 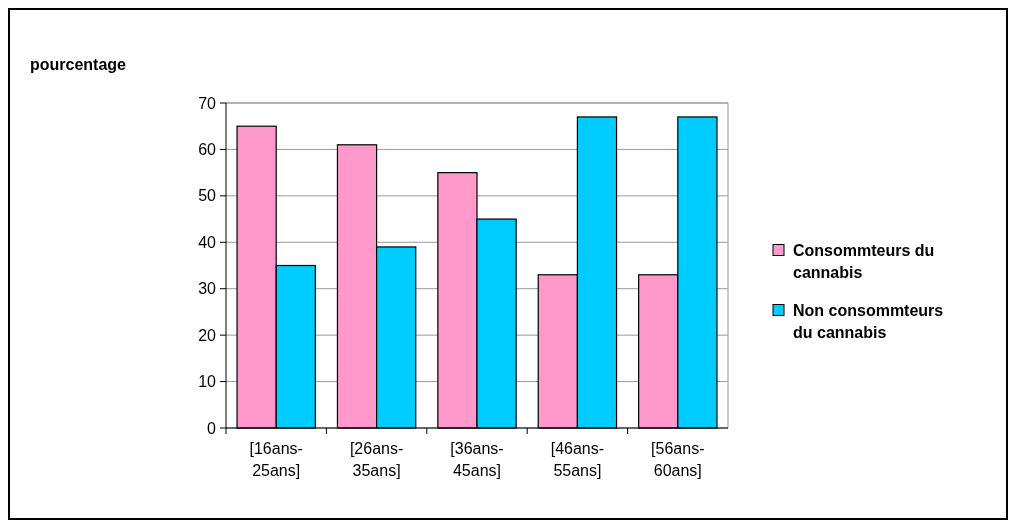 I want to click on legend-label: Consommteurs du cannabis, so click(x=864, y=261).